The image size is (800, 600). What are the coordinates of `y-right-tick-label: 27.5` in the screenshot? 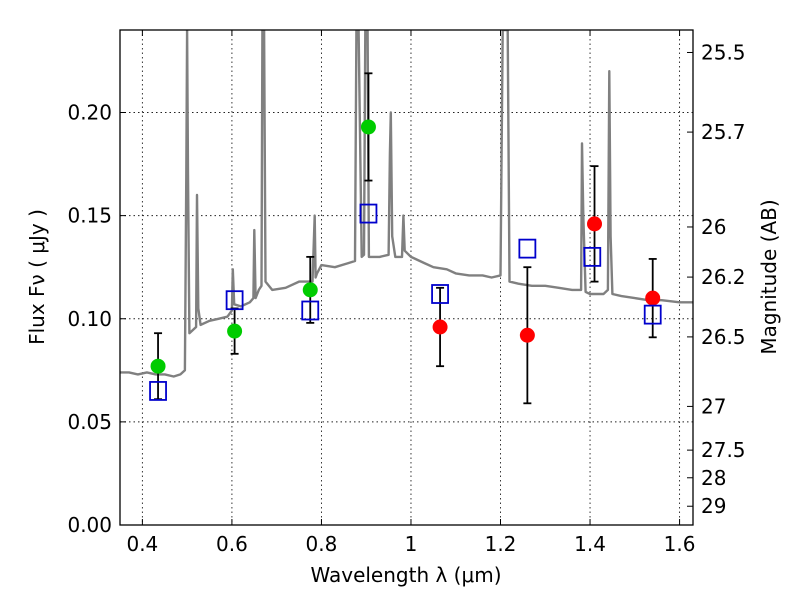 It's located at (723, 450).